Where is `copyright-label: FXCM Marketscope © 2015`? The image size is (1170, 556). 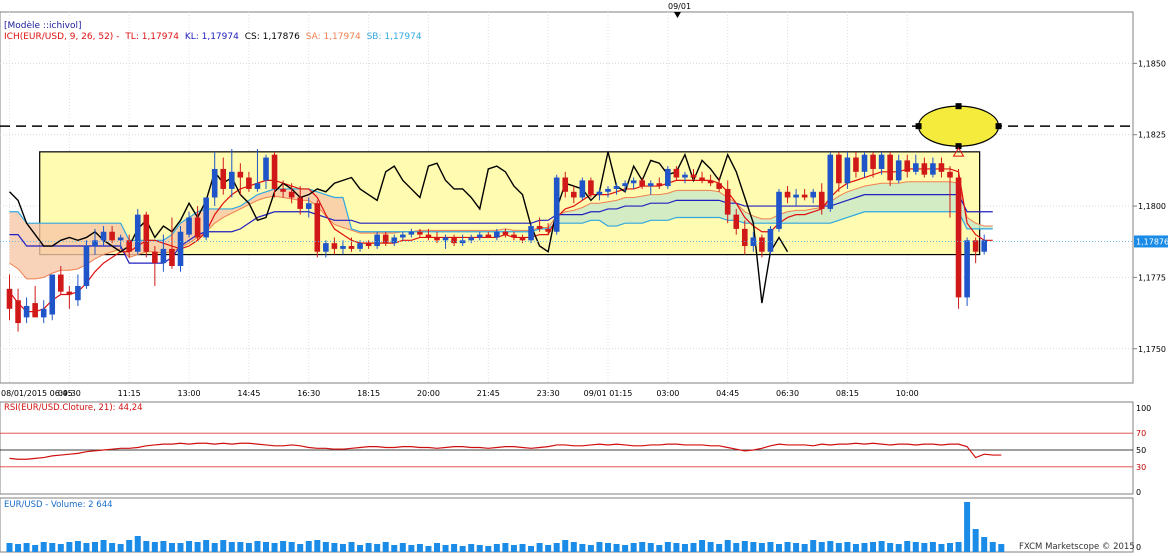 copyright-label: FXCM Marketscope © 2015 is located at coordinates (1077, 547).